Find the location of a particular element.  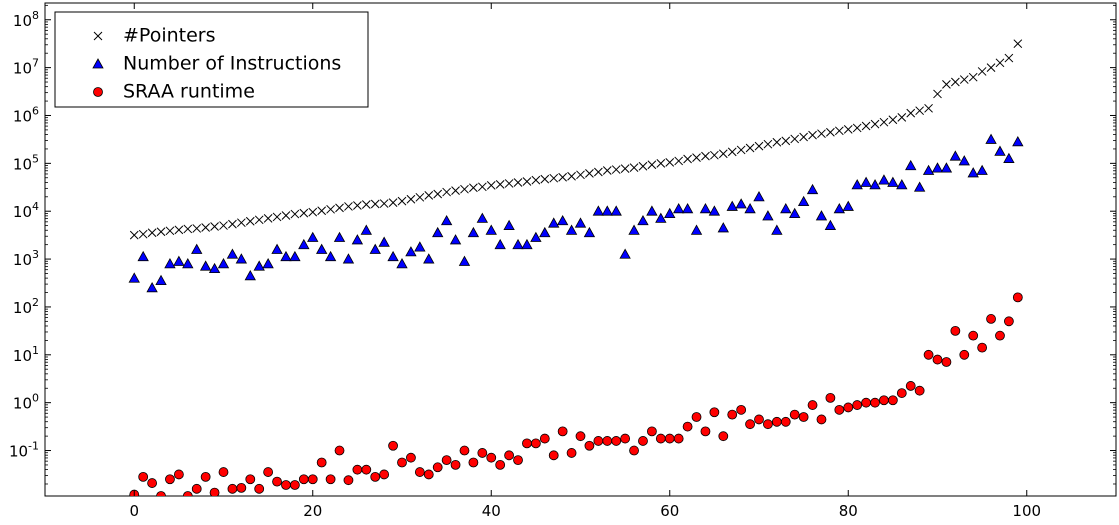

y-tick-label: 10¹ is located at coordinates (26, 354).